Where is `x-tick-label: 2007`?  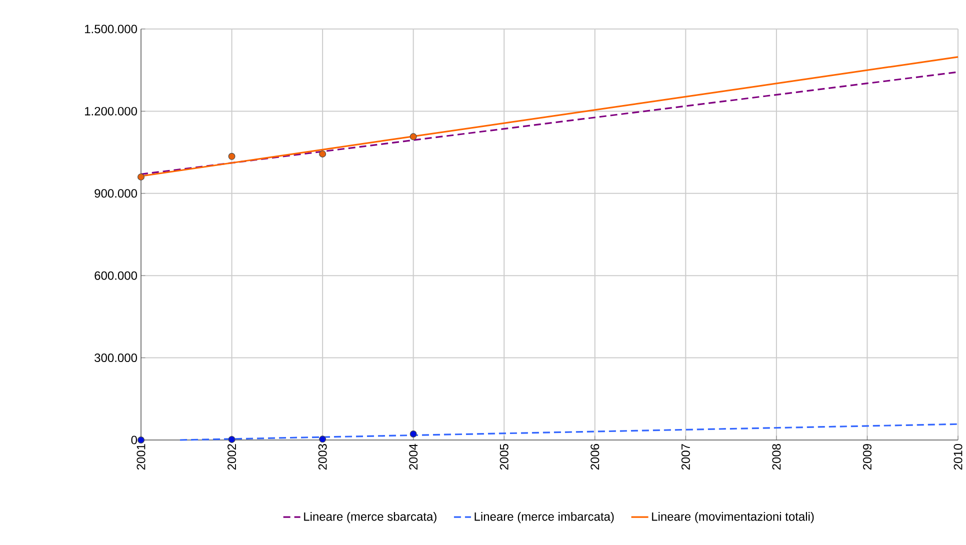 x-tick-label: 2007 is located at coordinates (685, 457).